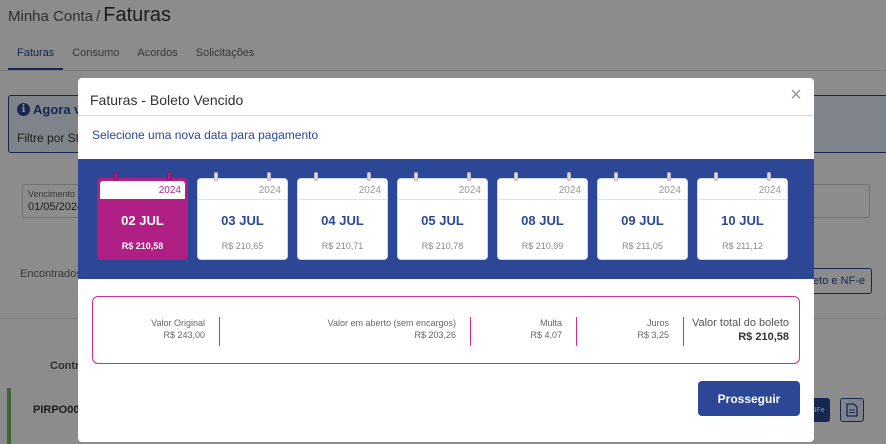 The width and height of the screenshot is (886, 444). What do you see at coordinates (61, 109) in the screenshot?
I see `info-banner-title-text: Agora vo` at bounding box center [61, 109].